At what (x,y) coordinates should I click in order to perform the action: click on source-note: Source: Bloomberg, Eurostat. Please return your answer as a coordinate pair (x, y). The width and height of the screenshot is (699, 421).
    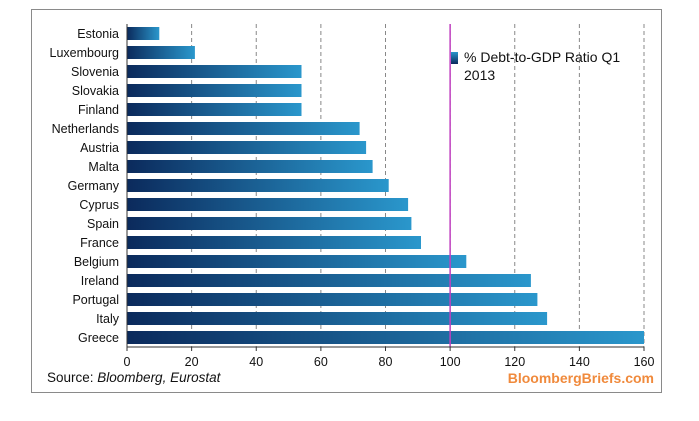
    Looking at the image, I should click on (134, 377).